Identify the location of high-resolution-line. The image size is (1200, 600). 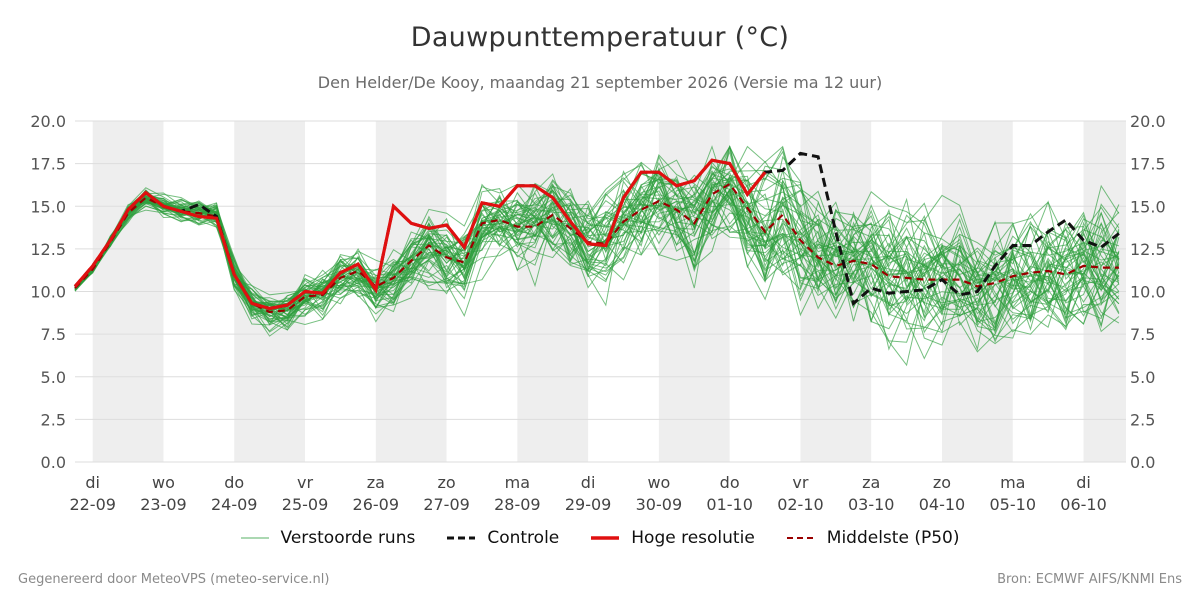
(420, 234).